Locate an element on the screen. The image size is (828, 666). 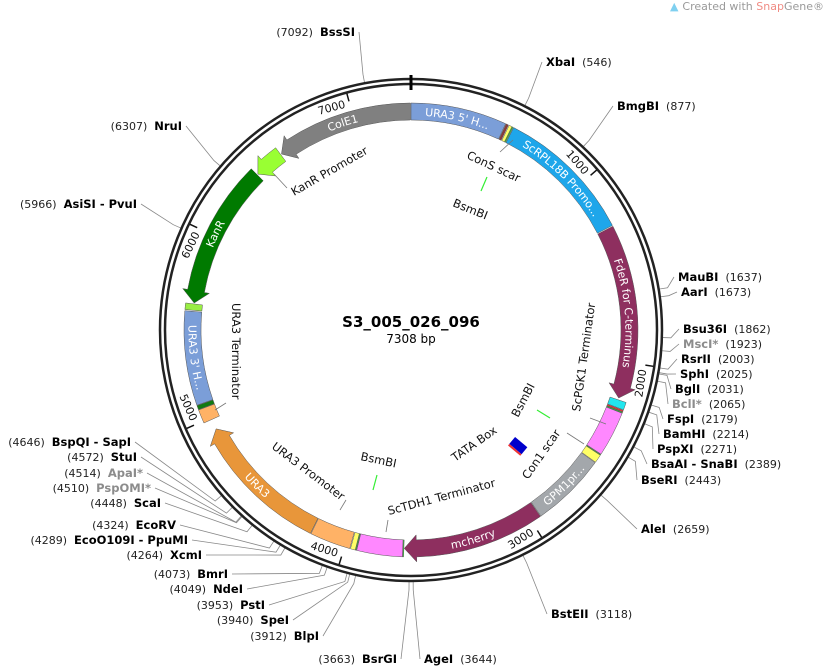
site-label: (4264) XcmI is located at coordinates (164, 555).